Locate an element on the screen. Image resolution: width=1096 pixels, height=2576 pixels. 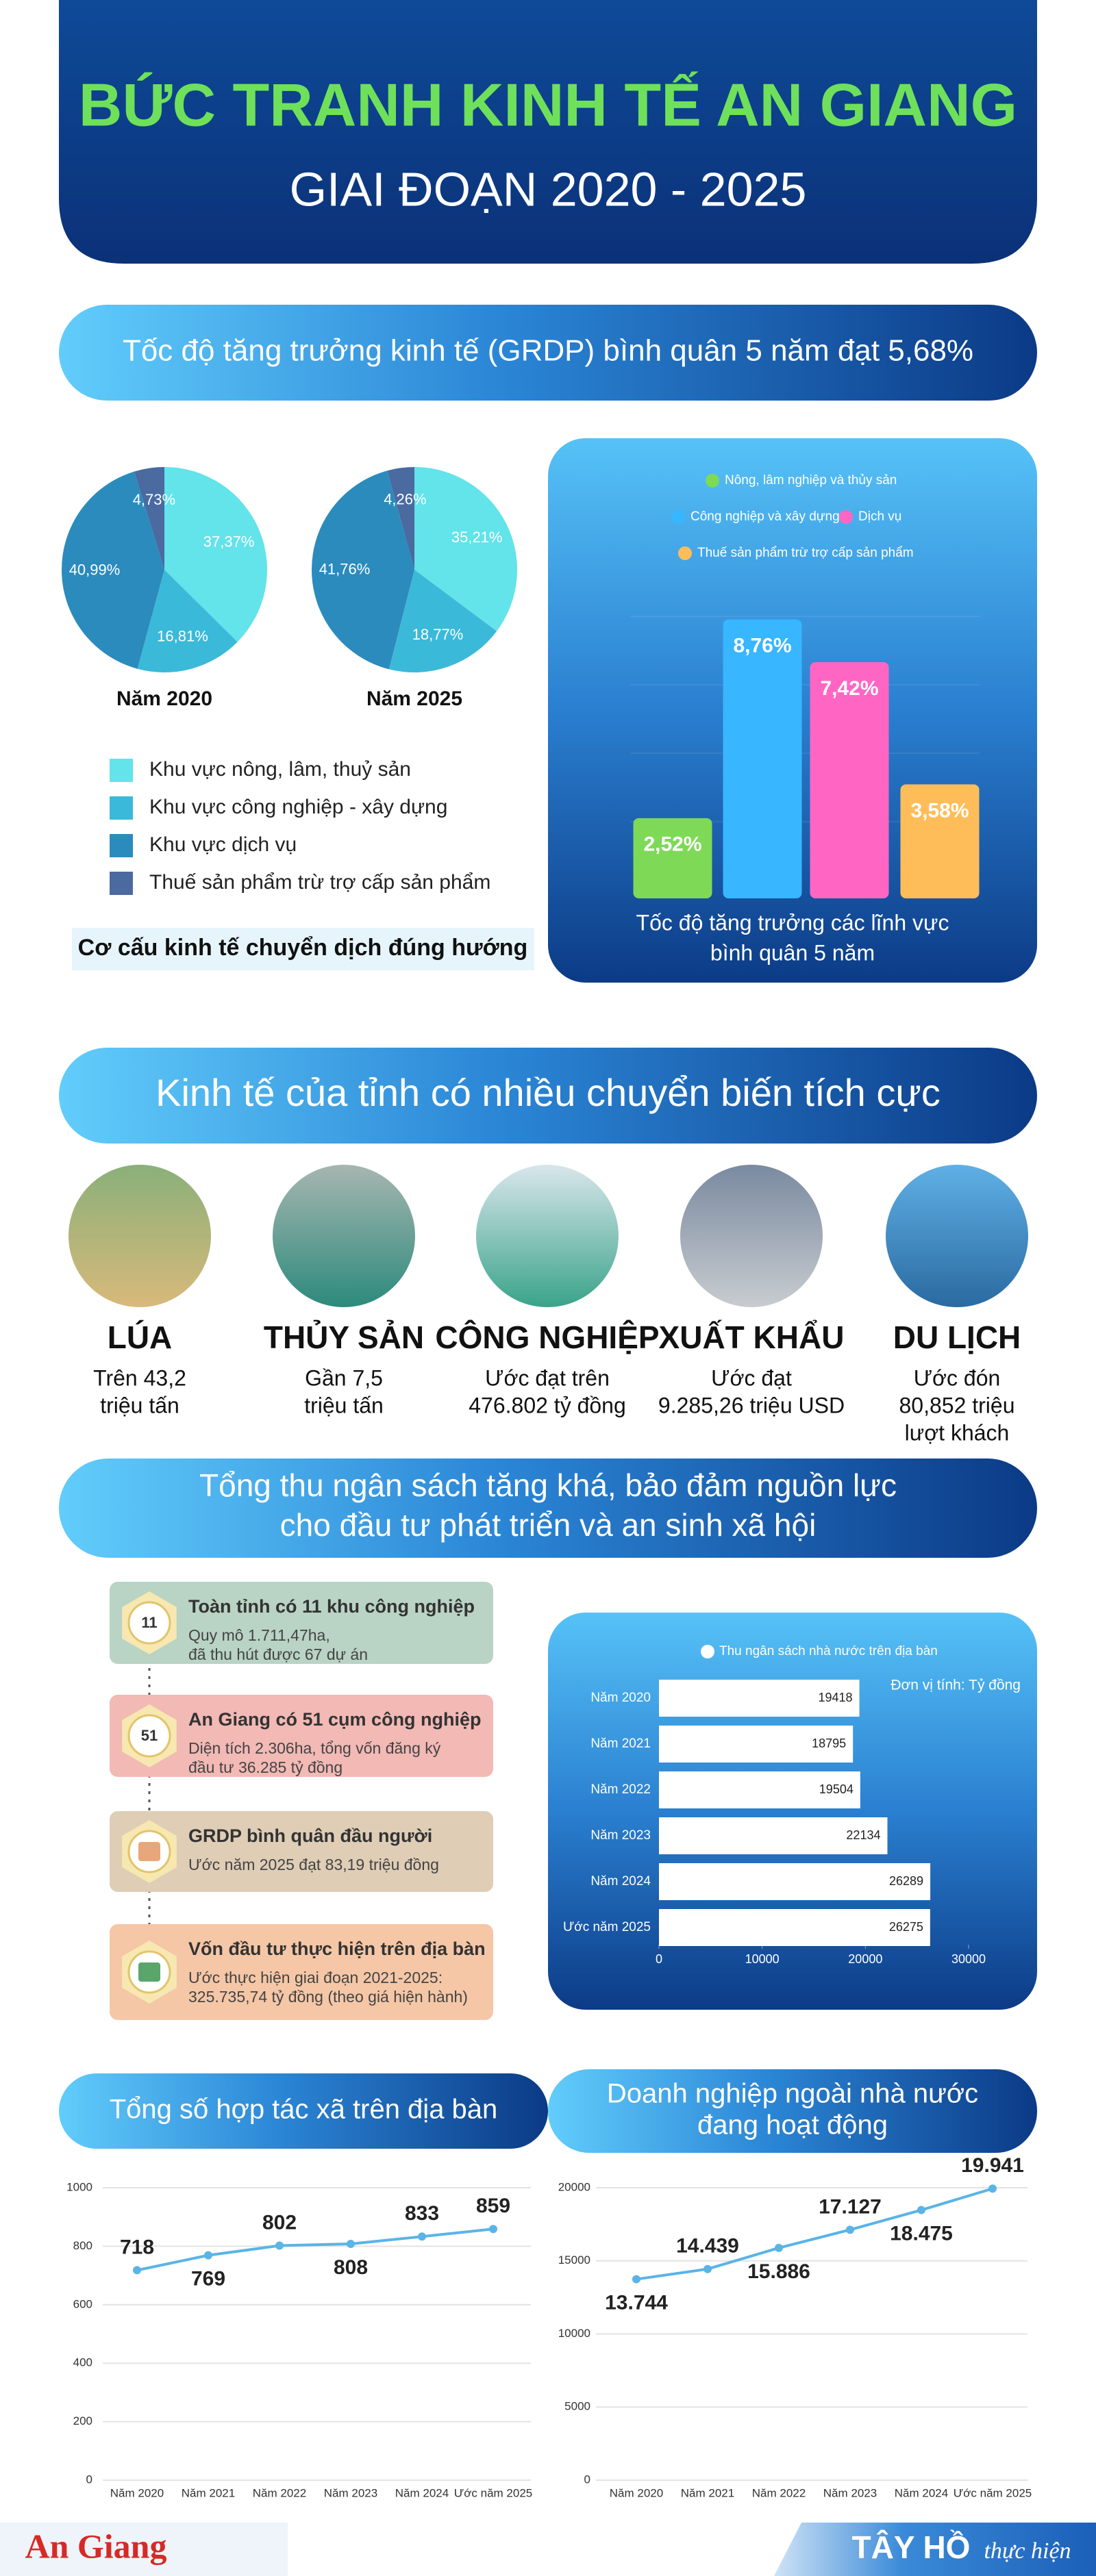
photo is located at coordinates (344, 1236).